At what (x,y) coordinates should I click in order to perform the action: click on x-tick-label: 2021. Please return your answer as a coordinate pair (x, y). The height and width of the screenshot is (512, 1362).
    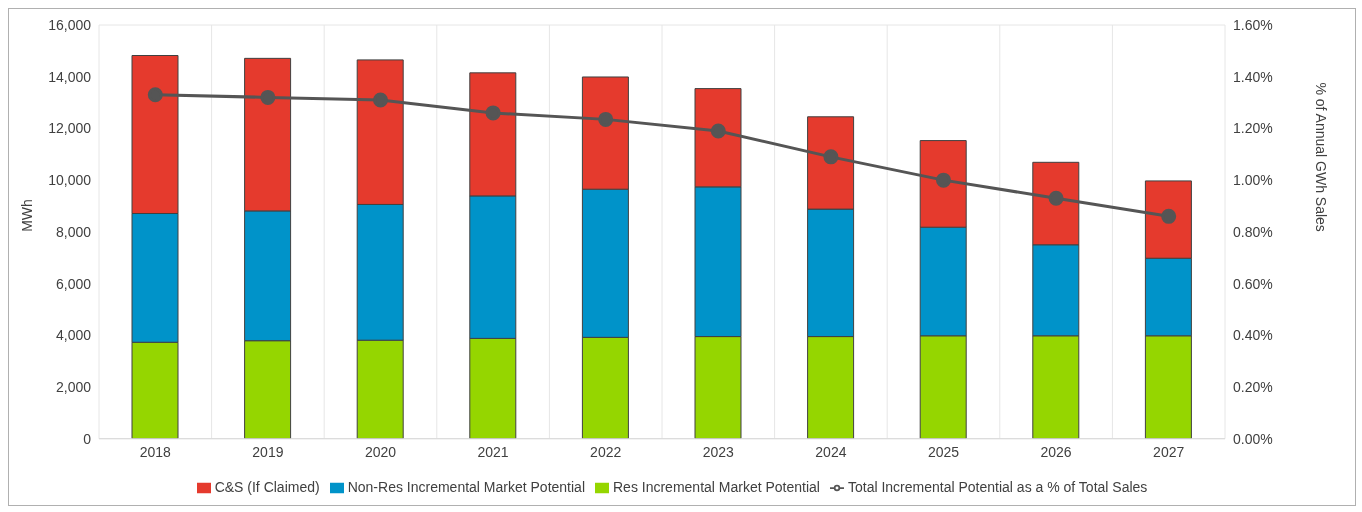
    Looking at the image, I should click on (493, 451).